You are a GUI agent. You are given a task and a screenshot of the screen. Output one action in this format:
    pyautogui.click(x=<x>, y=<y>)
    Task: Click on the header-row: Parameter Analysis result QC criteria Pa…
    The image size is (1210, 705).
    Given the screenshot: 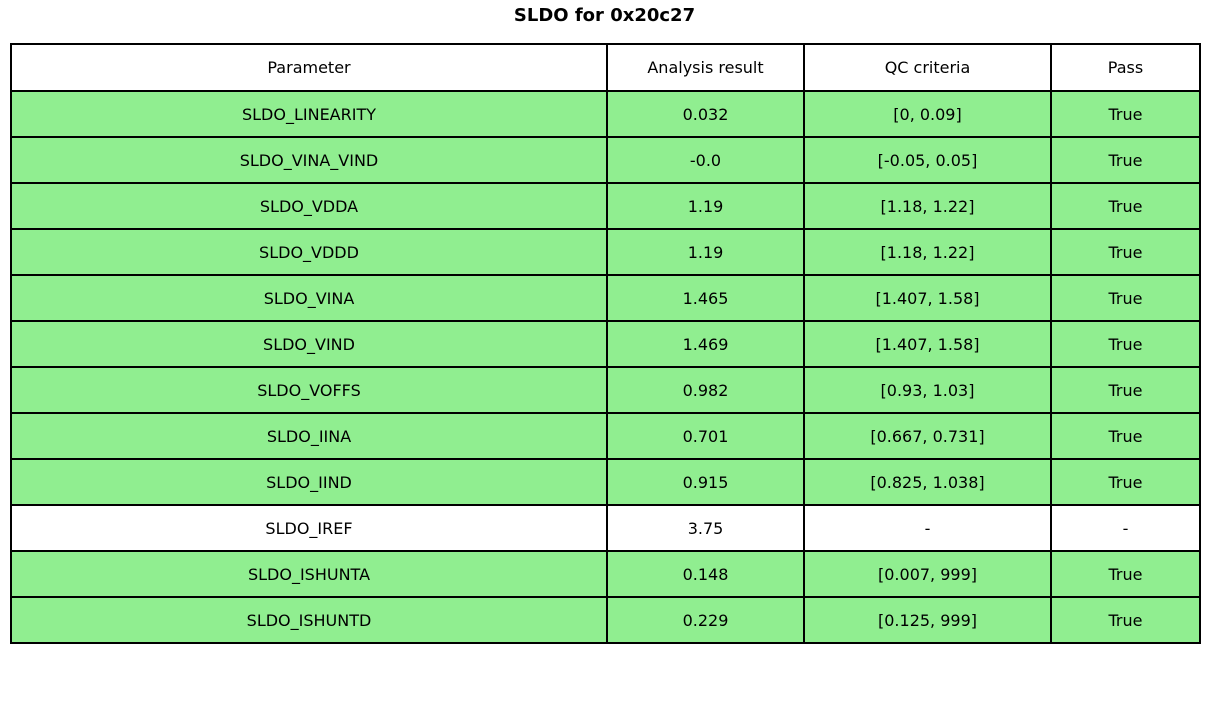 What is the action you would take?
    pyautogui.click(x=605, y=67)
    